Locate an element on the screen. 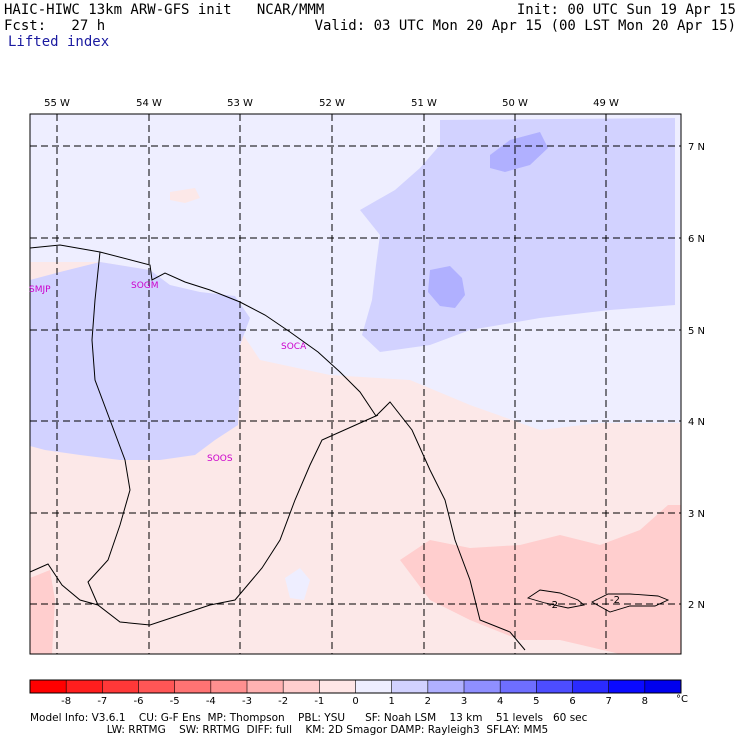  guyana-blue-region is located at coordinates (140, 361).